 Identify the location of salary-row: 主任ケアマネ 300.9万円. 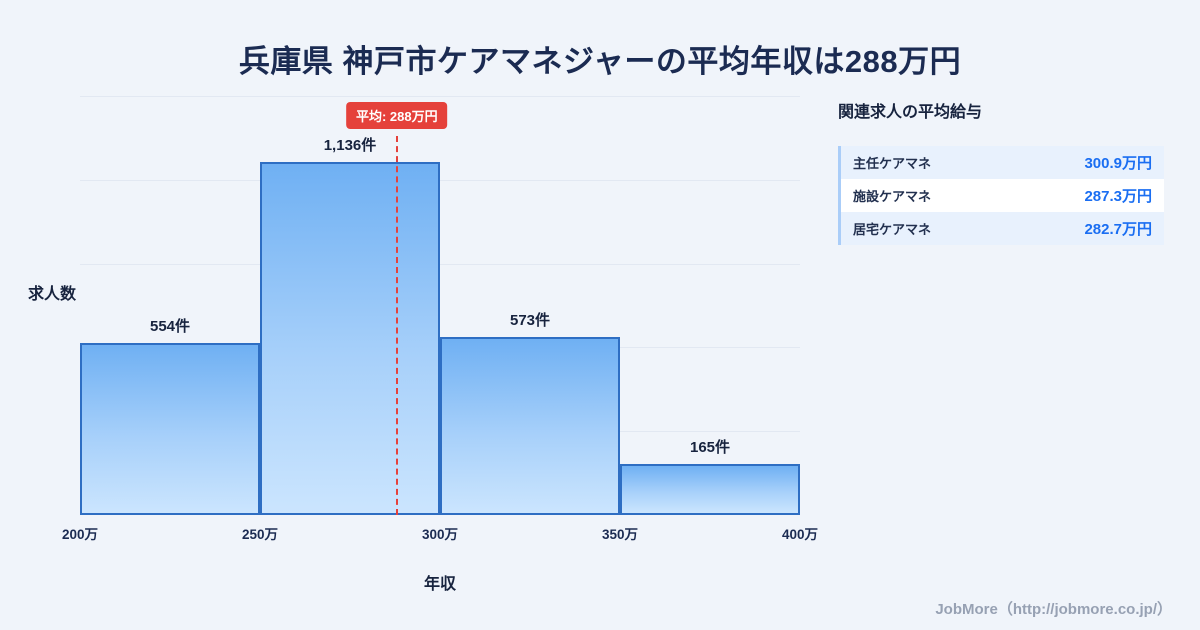
(1002, 162).